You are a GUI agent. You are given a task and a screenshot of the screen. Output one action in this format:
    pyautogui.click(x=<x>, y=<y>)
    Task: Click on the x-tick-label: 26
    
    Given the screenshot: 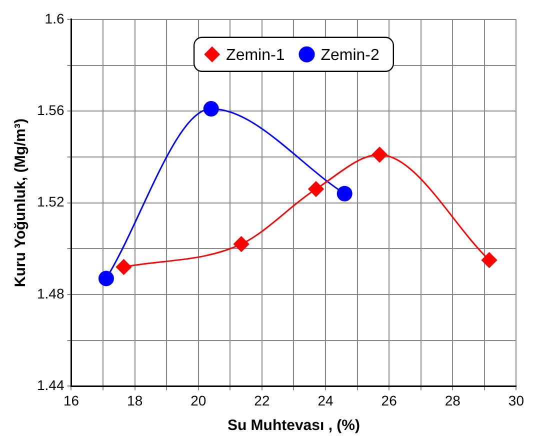 What is the action you would take?
    pyautogui.click(x=389, y=400)
    